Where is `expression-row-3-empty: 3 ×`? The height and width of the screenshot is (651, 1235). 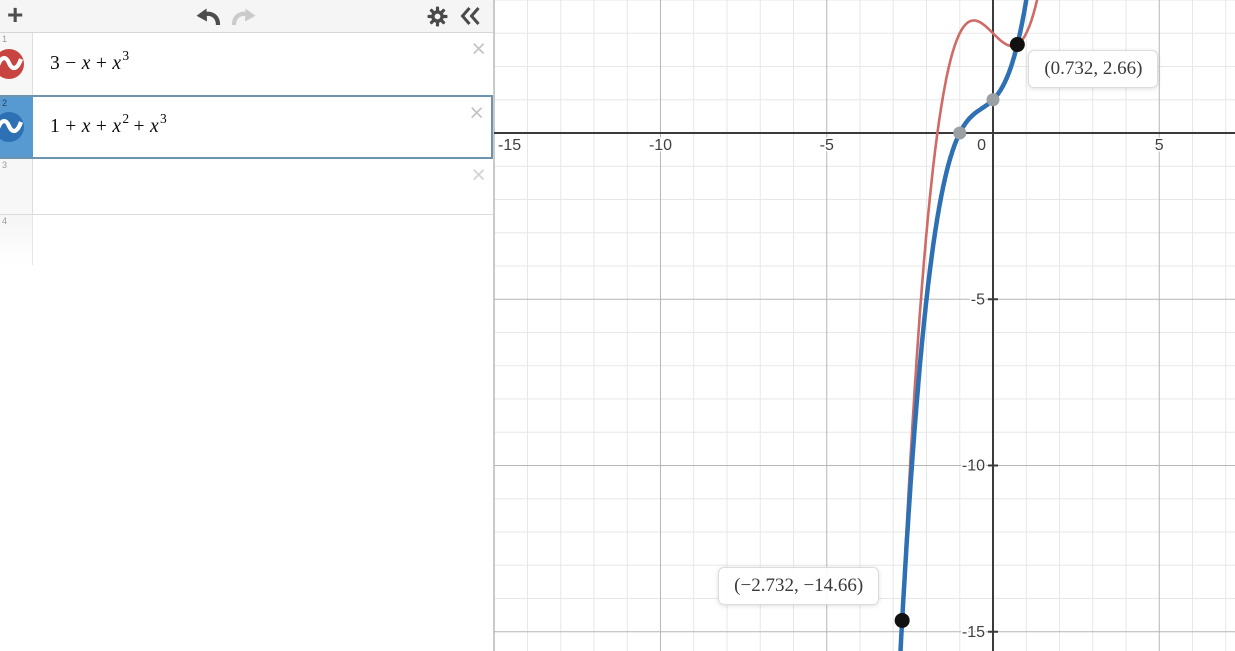
expression-row-3-empty: 3 × is located at coordinates (246, 187).